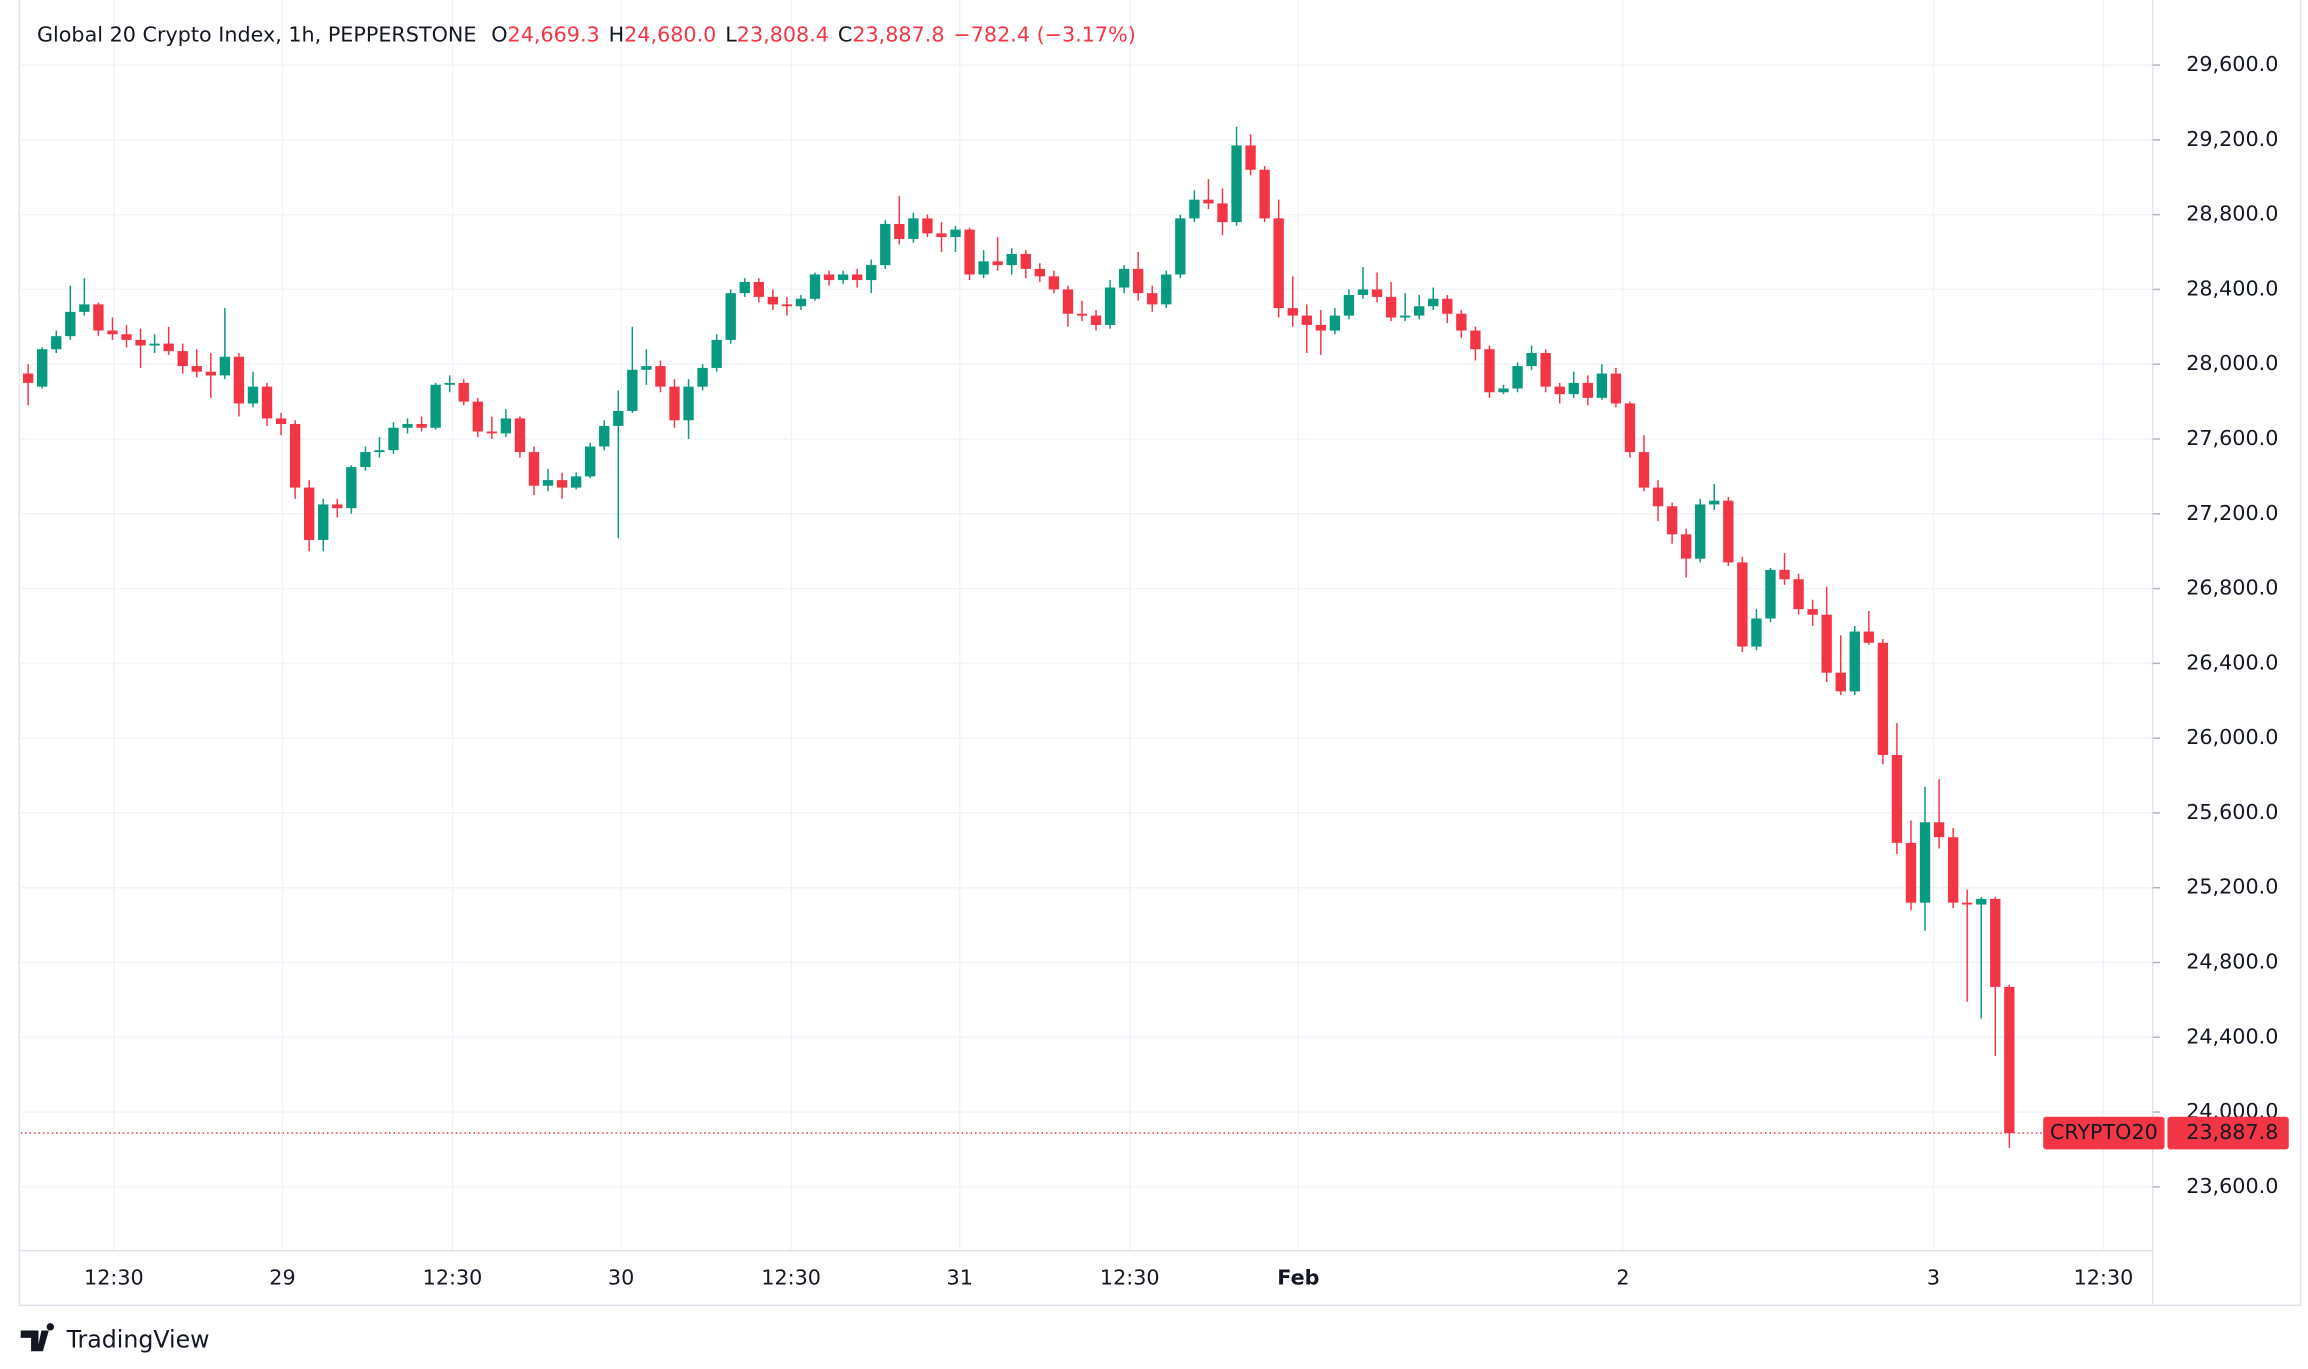 This screenshot has height=1369, width=2308. What do you see at coordinates (791, 1278) in the screenshot?
I see `x-tick-label: 12:30` at bounding box center [791, 1278].